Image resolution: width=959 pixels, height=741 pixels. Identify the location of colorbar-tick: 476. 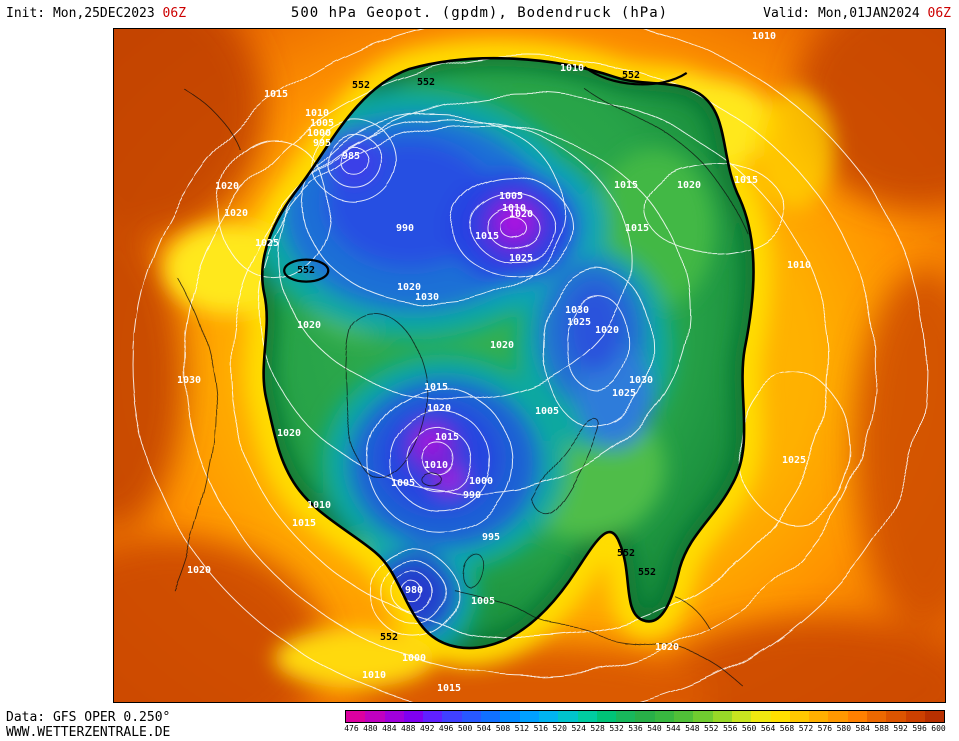
(351, 728).